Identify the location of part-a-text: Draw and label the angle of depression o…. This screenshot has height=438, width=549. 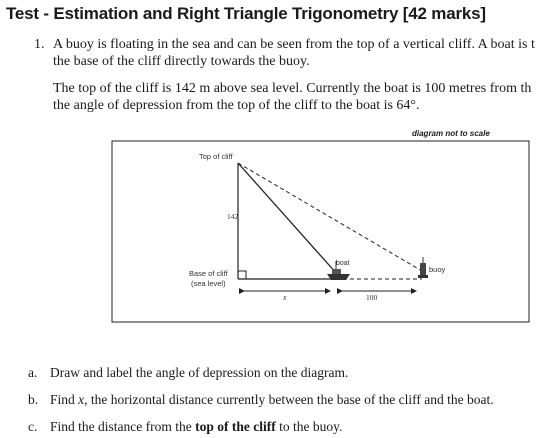
(199, 372).